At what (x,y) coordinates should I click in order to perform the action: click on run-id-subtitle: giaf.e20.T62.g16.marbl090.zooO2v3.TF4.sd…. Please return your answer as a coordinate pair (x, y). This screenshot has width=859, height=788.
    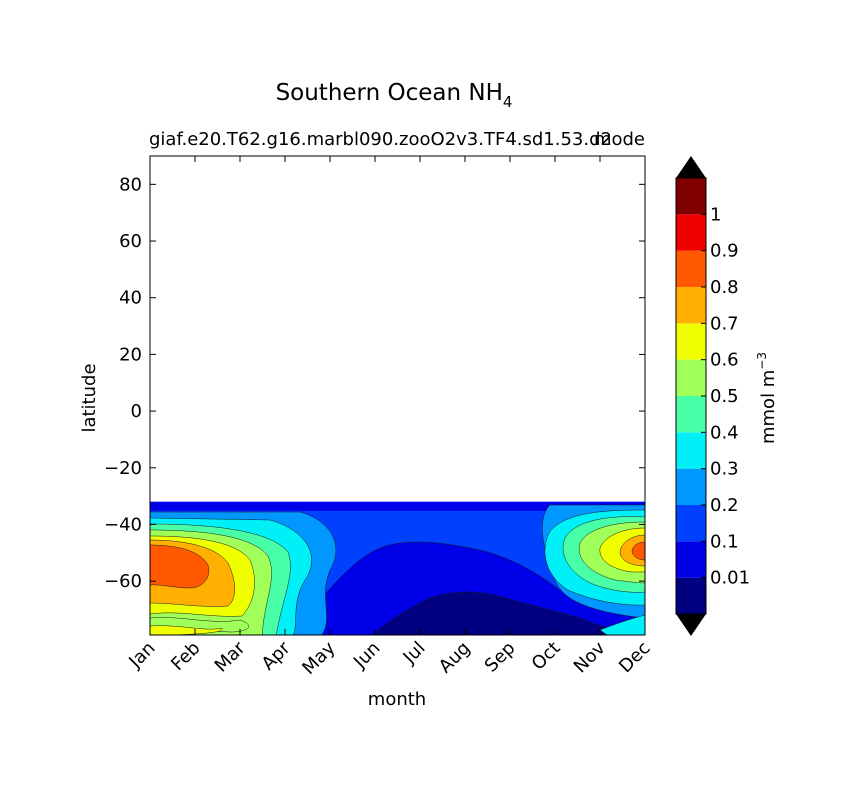
    Looking at the image, I should click on (380, 139).